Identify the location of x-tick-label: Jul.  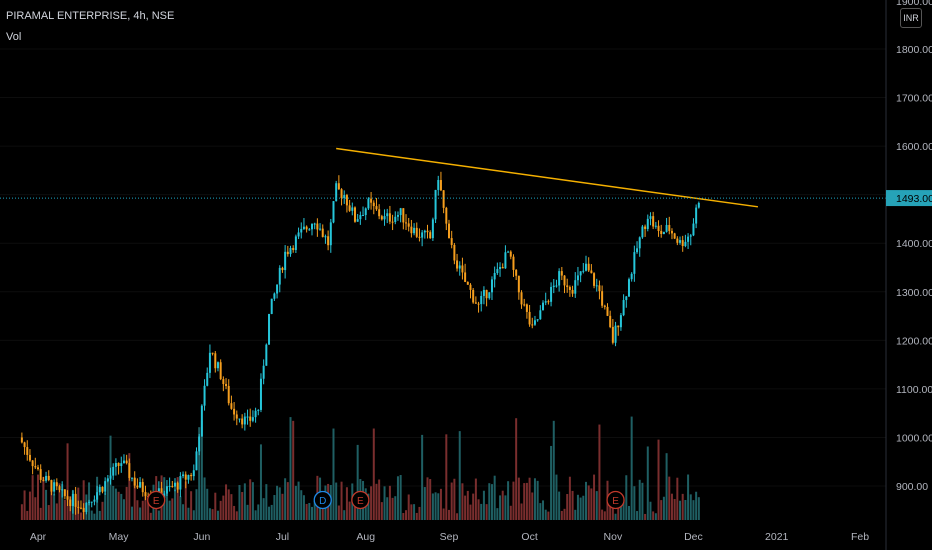
(282, 537).